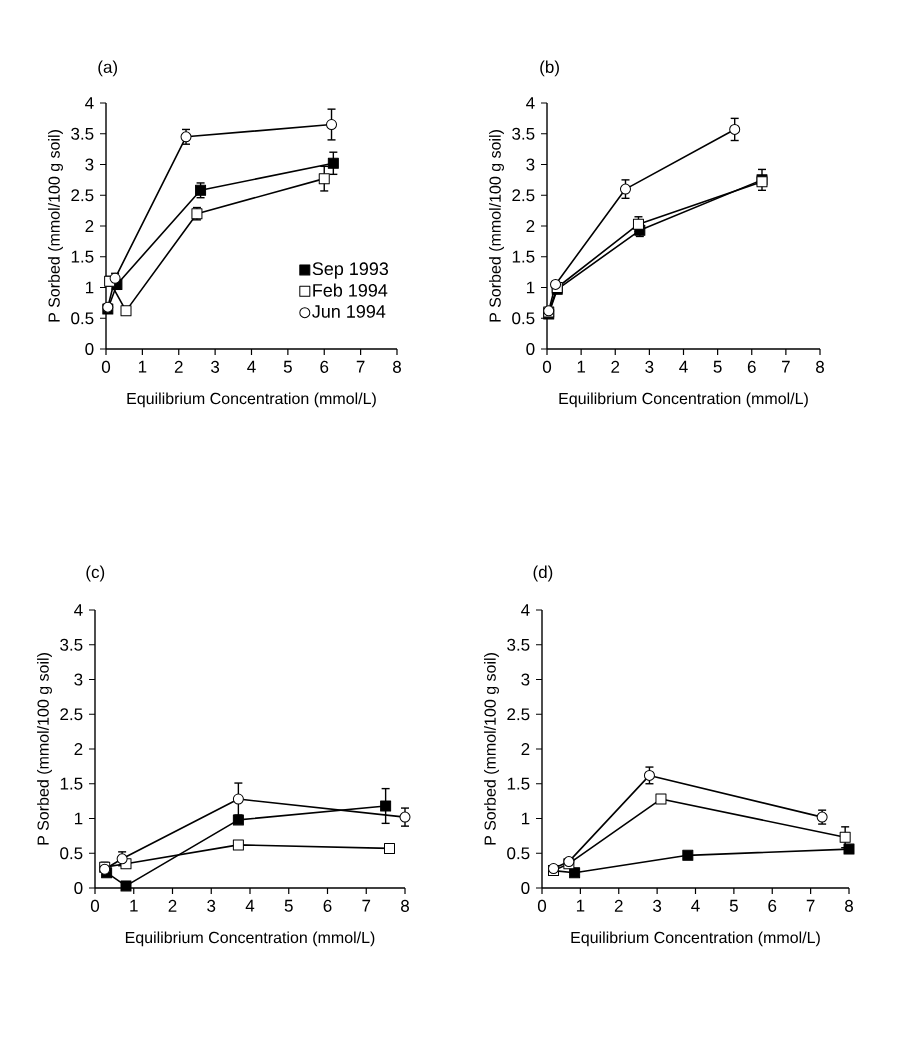  What do you see at coordinates (350, 290) in the screenshot?
I see `legend-label: Feb 1994` at bounding box center [350, 290].